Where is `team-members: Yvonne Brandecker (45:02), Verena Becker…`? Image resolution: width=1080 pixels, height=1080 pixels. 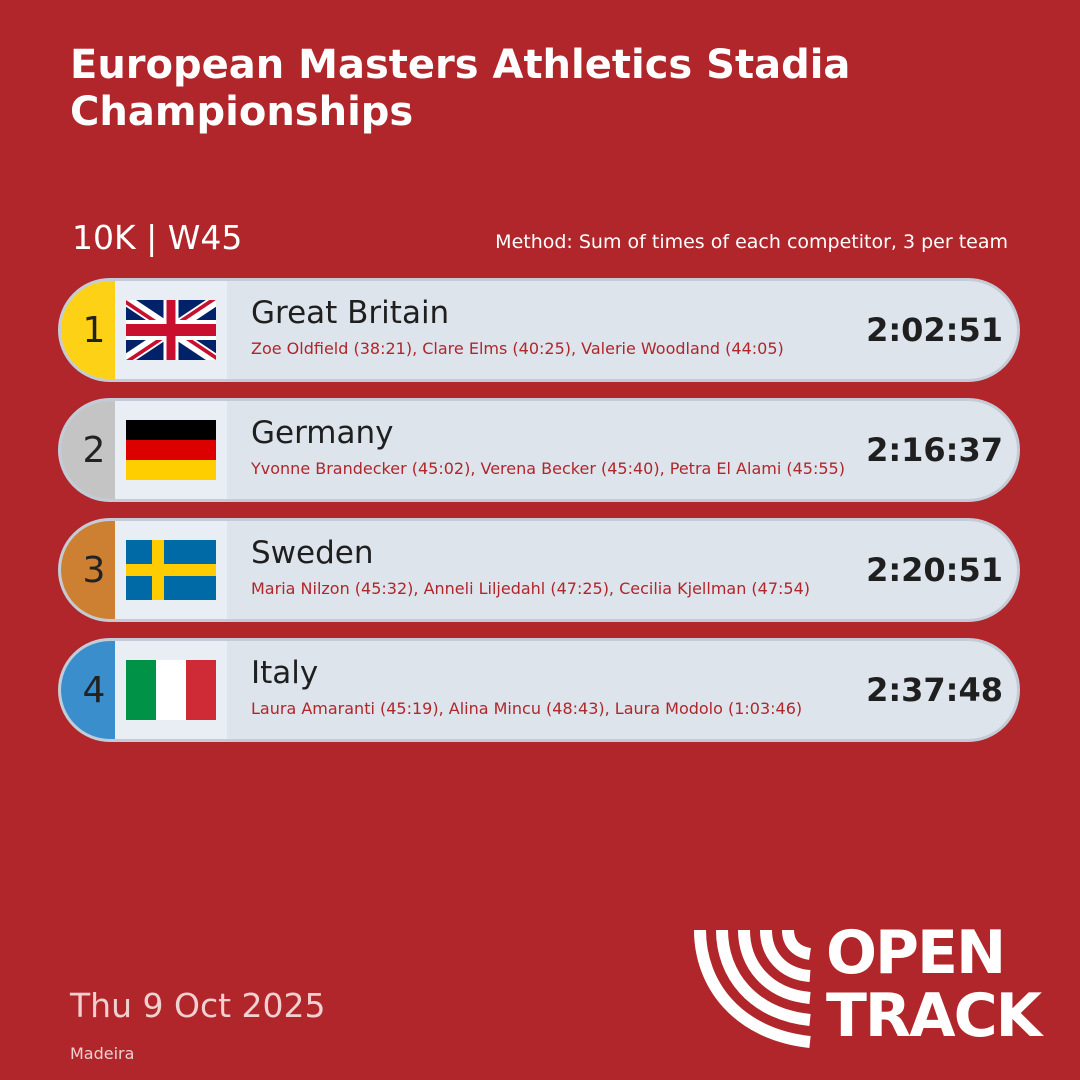
team-members: Yvonne Brandecker (45:02), Verena Becker… is located at coordinates (548, 468).